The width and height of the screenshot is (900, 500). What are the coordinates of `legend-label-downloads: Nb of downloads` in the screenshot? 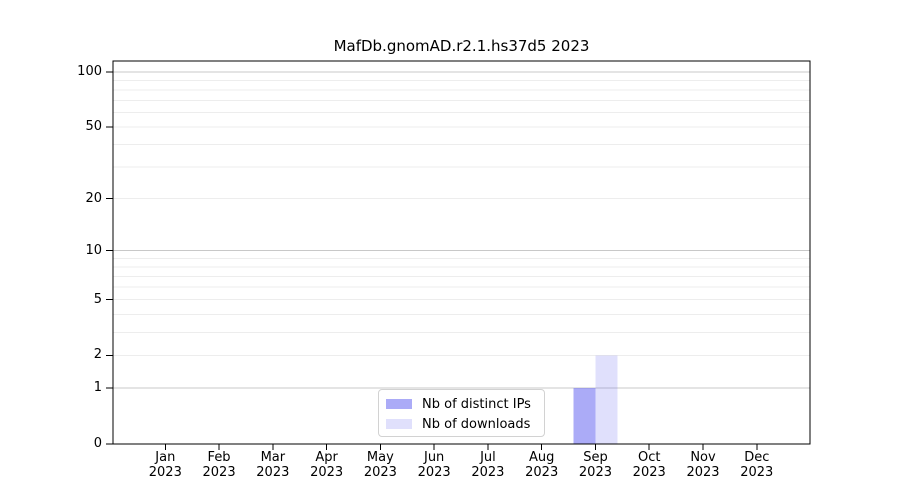 It's located at (476, 424).